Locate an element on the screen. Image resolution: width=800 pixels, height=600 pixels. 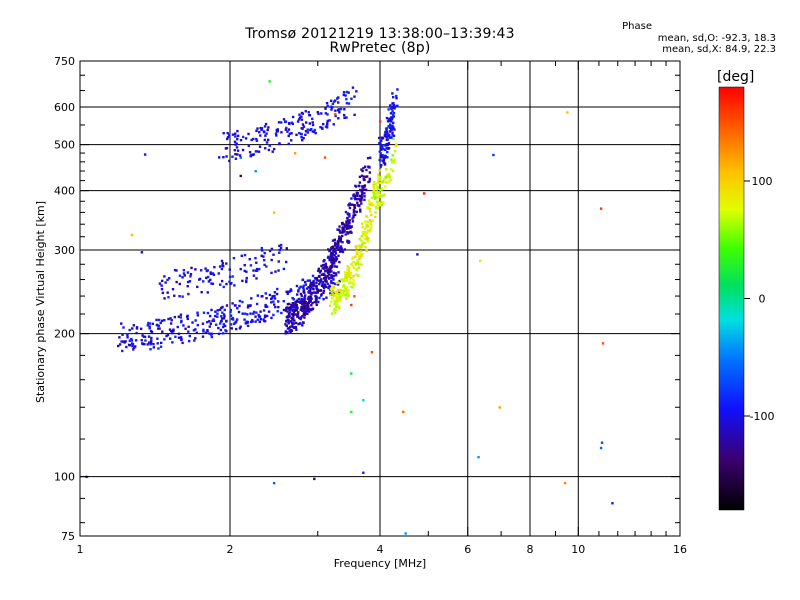
y-tick-label: 100 is located at coordinates (64, 477).